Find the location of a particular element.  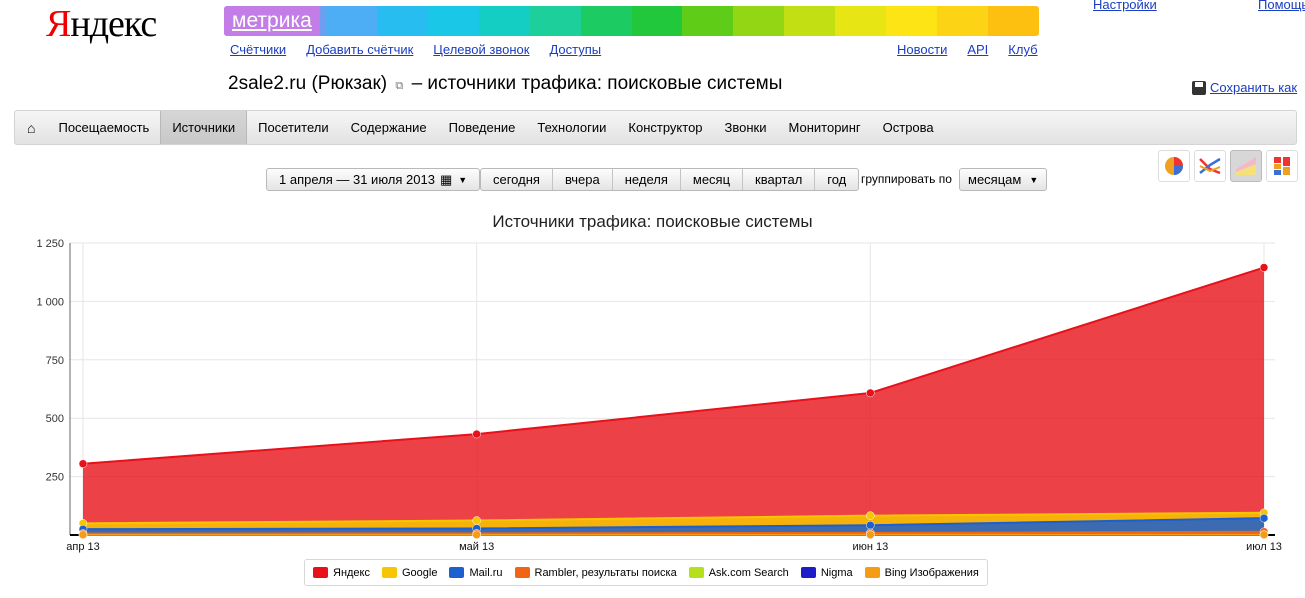

save-as-link: Сохранить как is located at coordinates (1254, 87).